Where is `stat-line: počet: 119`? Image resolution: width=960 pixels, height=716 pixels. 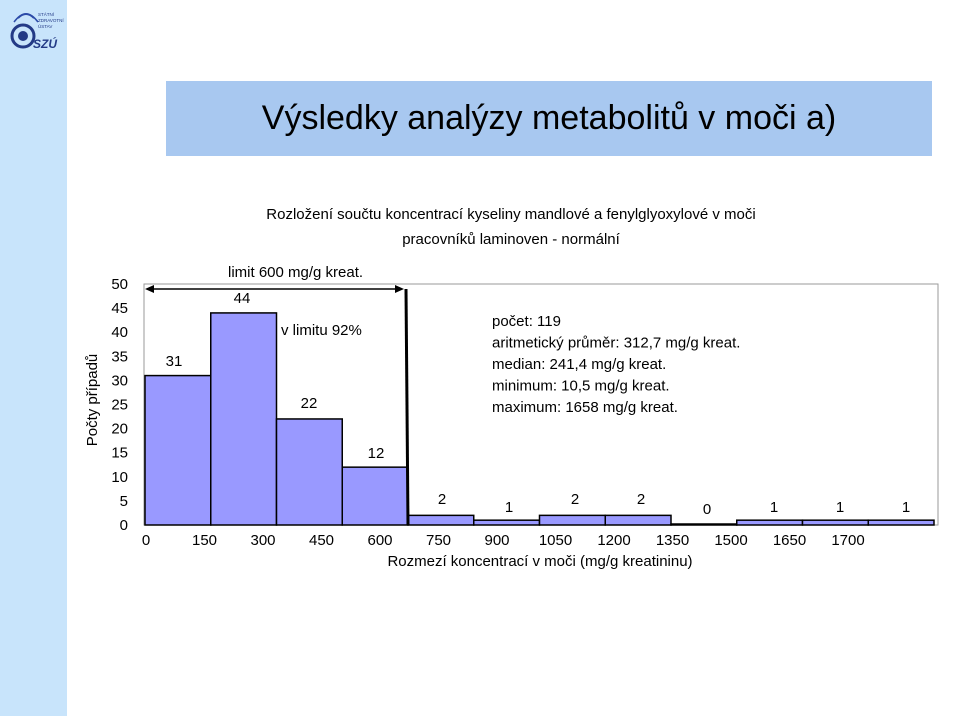 stat-line: počet: 119 is located at coordinates (526, 321).